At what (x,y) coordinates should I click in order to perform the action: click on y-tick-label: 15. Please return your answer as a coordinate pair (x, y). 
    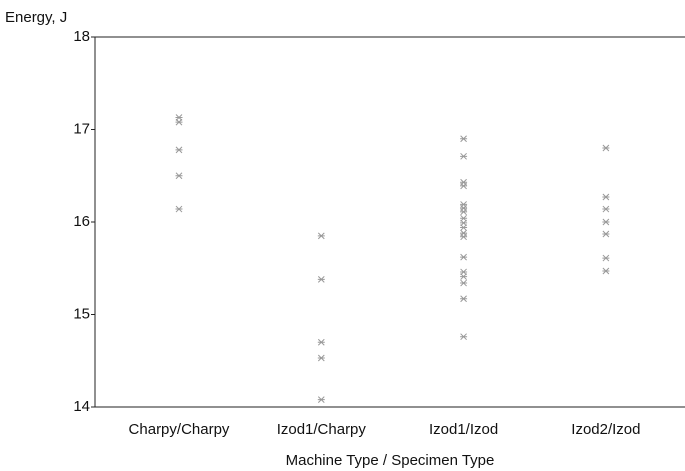
    Looking at the image, I should click on (81, 313).